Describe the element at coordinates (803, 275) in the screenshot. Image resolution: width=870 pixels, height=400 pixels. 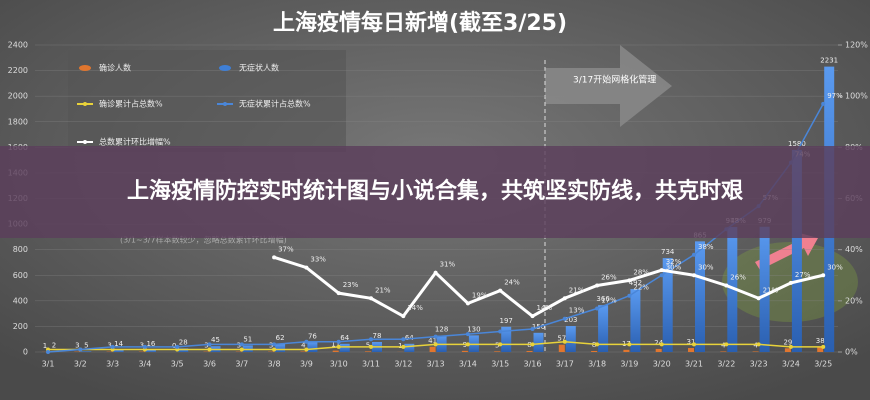
I see `data-label: 27%` at that location.